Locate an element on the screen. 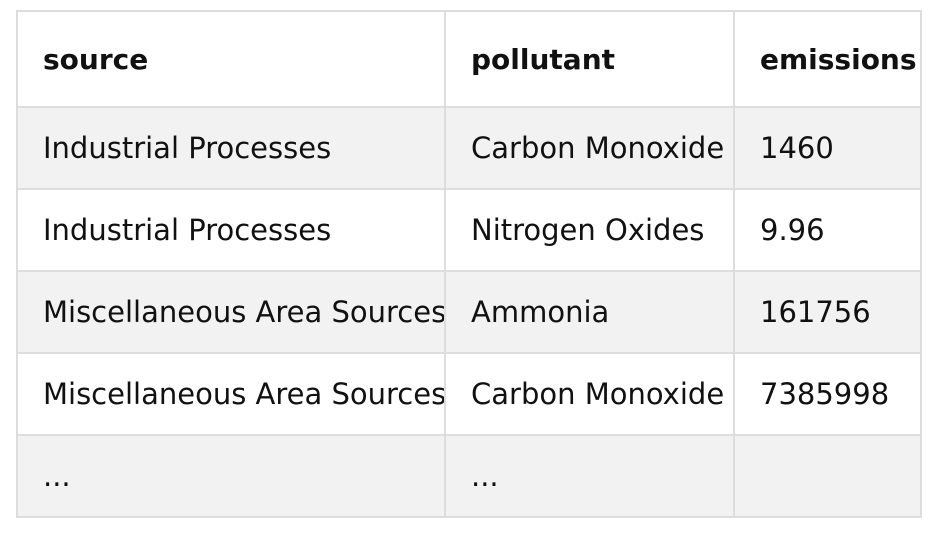  cell-emissions: 1460 is located at coordinates (827, 148).